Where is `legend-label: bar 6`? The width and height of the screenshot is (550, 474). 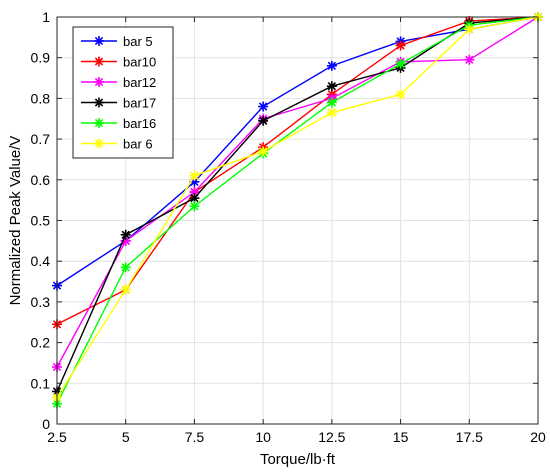
legend-label: bar 6 is located at coordinates (138, 144).